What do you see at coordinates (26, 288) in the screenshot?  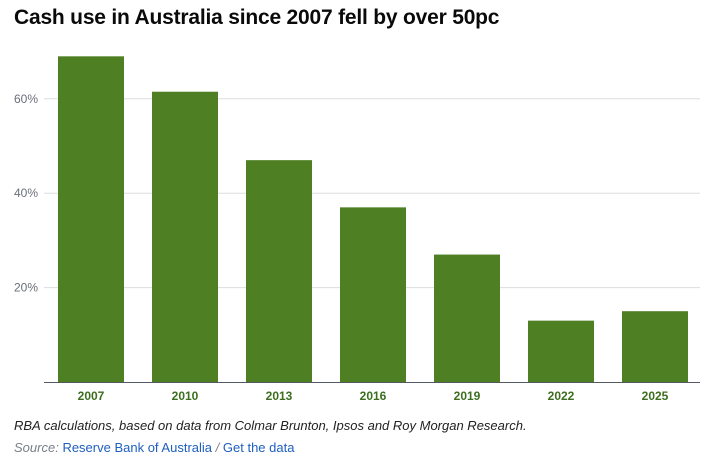 I see `y-tick-label: 20%` at bounding box center [26, 288].